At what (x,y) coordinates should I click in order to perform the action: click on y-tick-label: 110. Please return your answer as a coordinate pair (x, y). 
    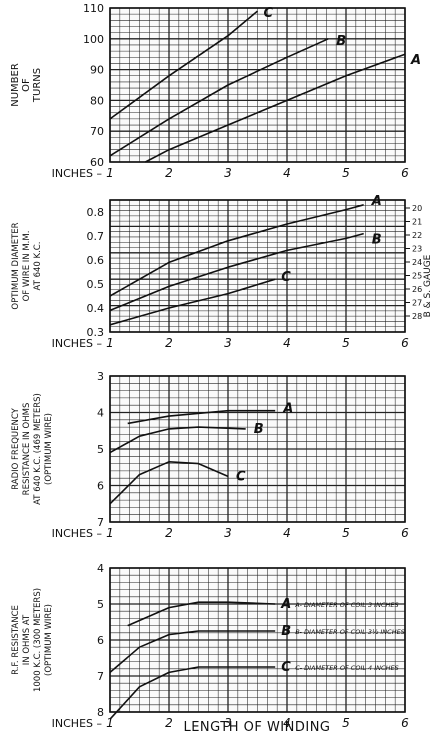
    Looking at the image, I should click on (93, 8).